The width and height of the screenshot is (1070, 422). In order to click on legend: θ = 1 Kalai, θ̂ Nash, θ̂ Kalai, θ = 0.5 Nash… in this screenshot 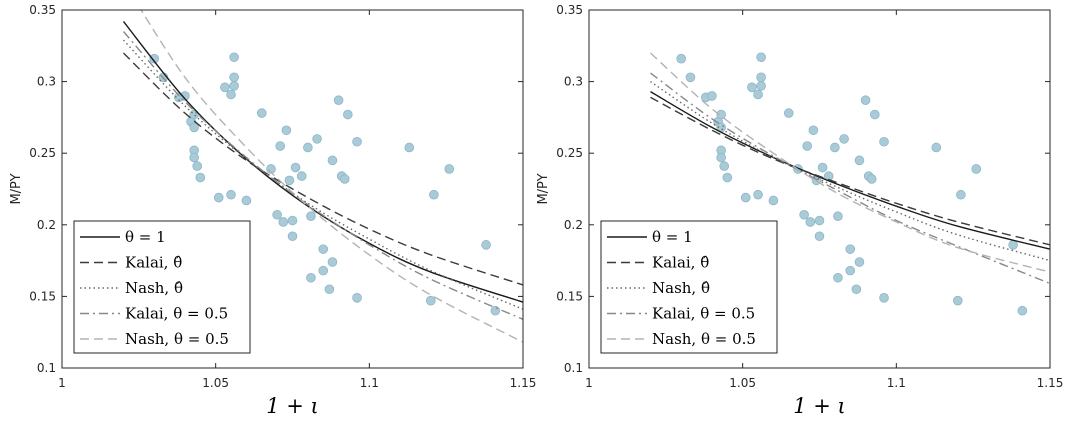, I will do `click(689, 287)`.